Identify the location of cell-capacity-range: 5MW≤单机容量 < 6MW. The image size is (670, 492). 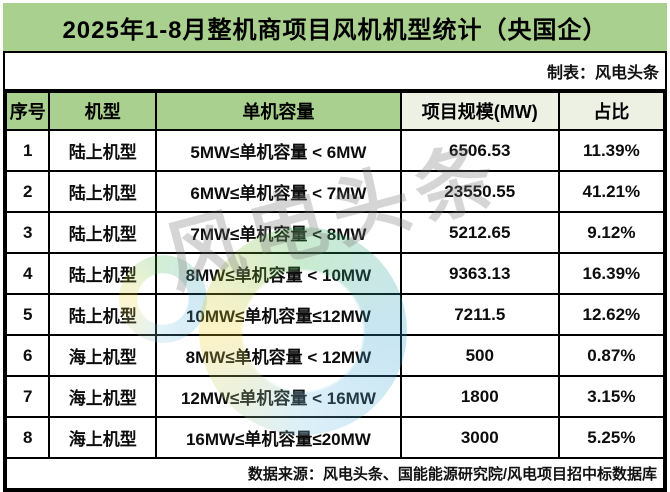
(278, 150).